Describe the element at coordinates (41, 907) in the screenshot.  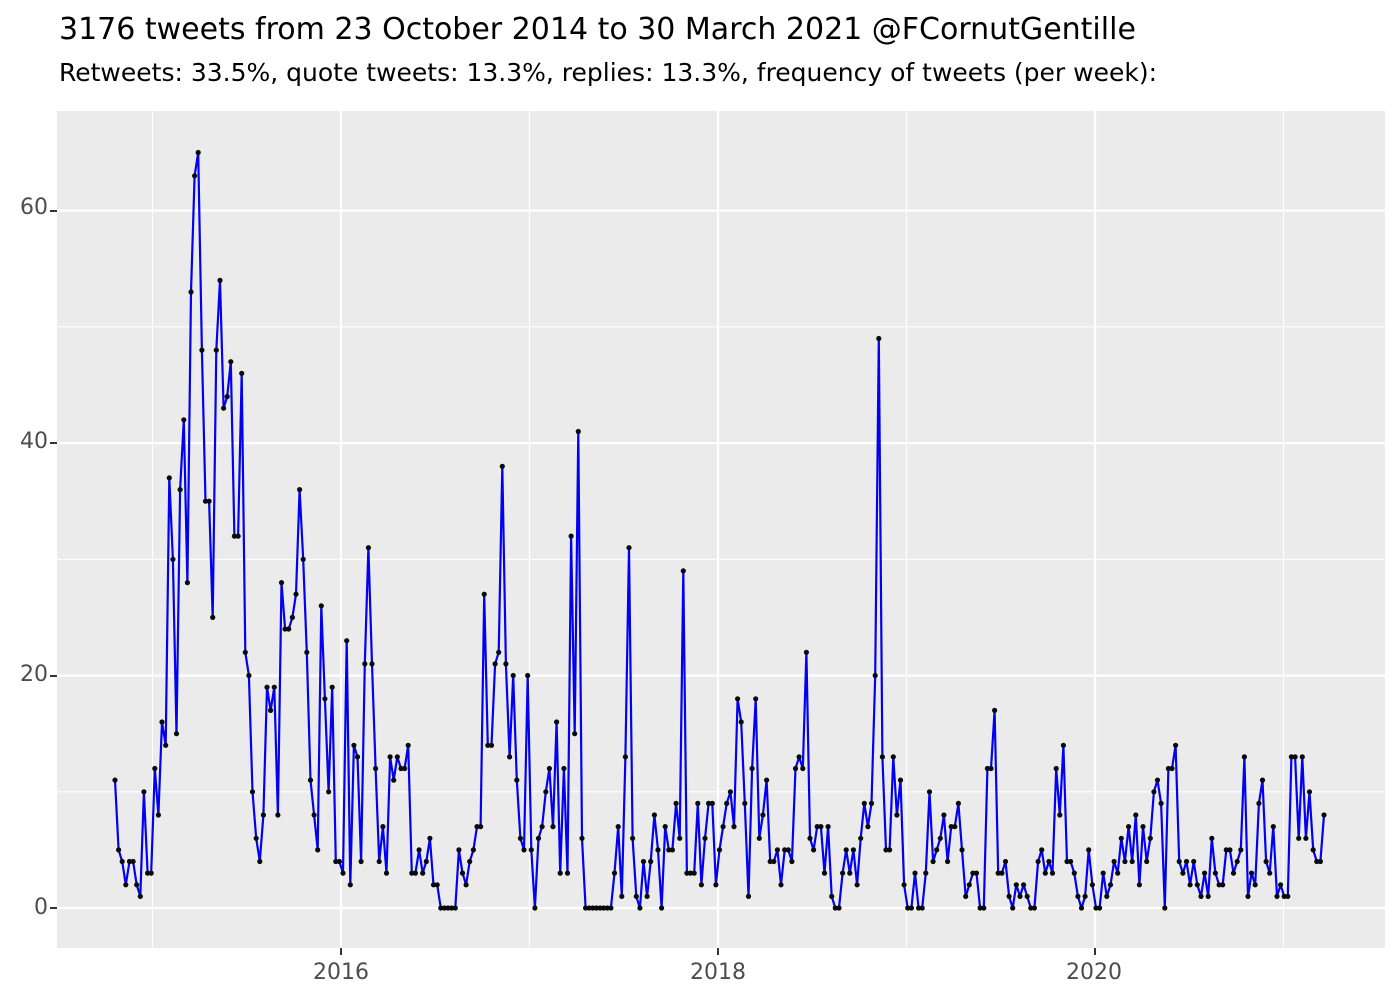
I see `y-axis-tick-0: 0` at that location.